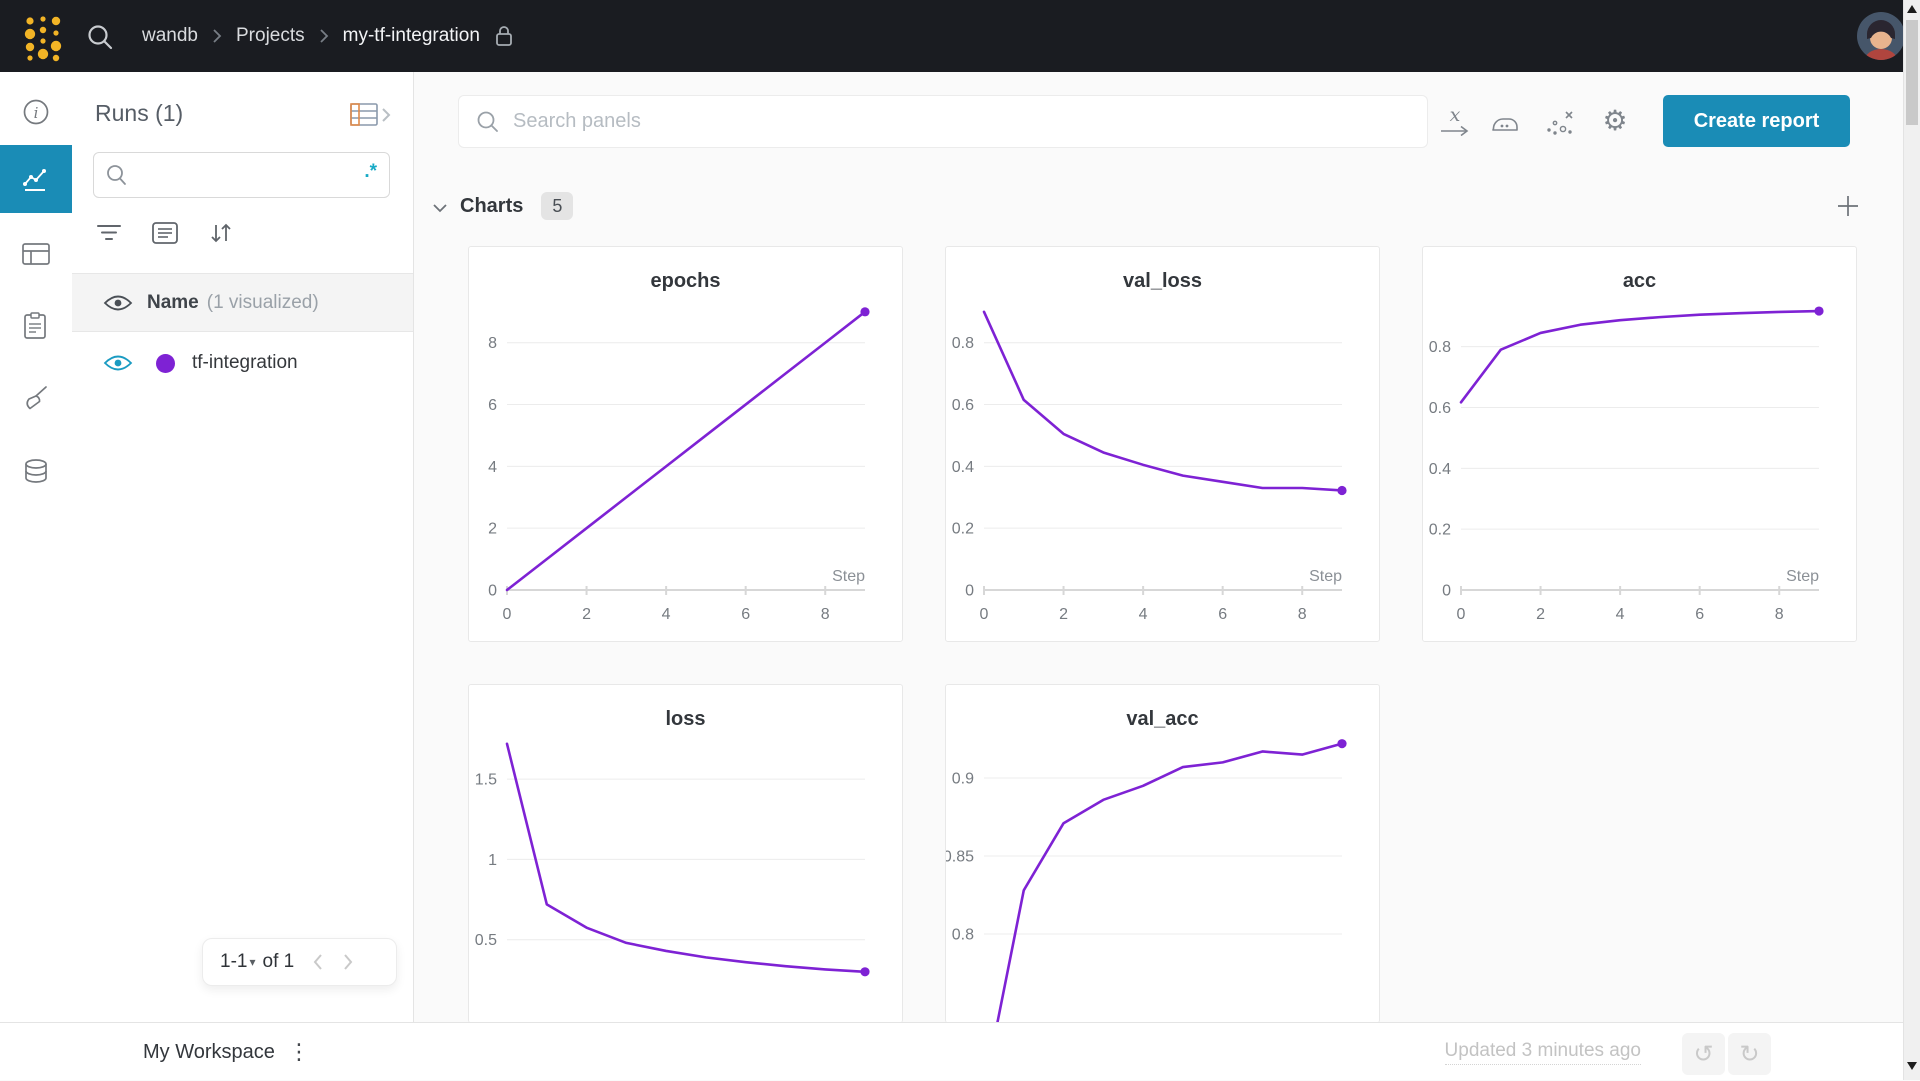 This screenshot has height=1081, width=1920. I want to click on chart-panel: acc 0 0.2 0.4 0.6 0.8 0 2 4 6 8 Step, so click(1639, 444).